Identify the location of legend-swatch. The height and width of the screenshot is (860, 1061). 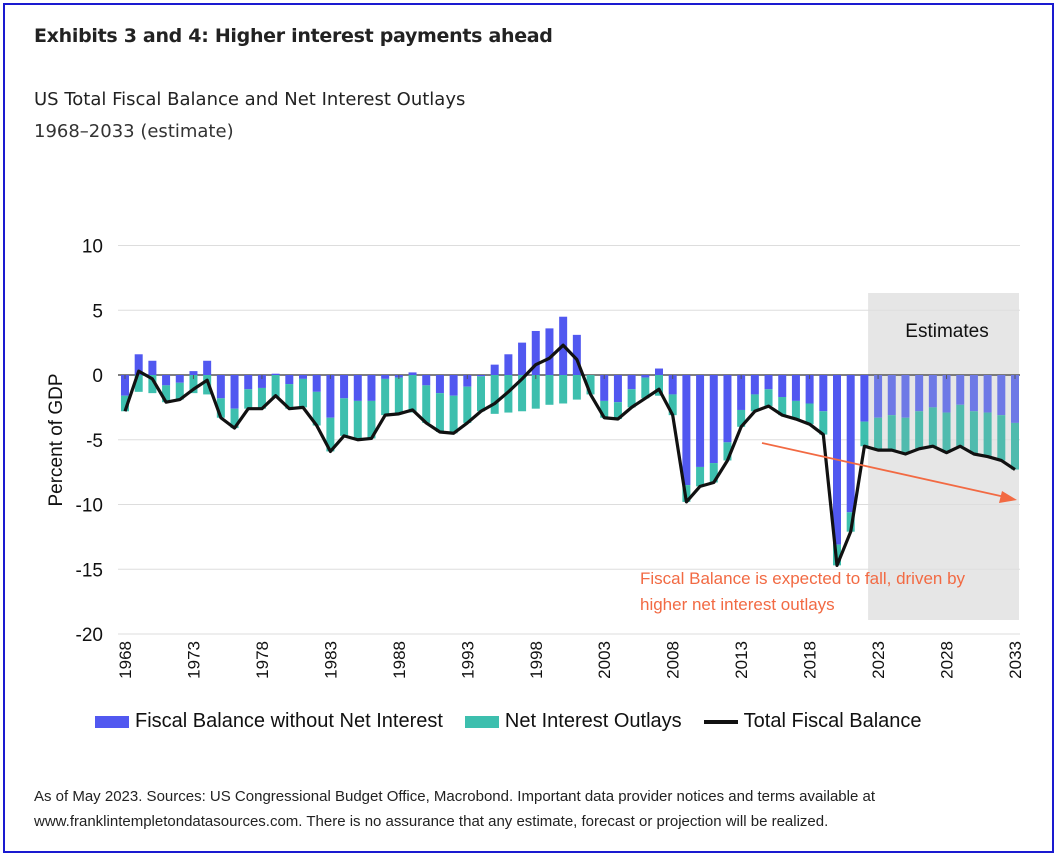
(720, 721).